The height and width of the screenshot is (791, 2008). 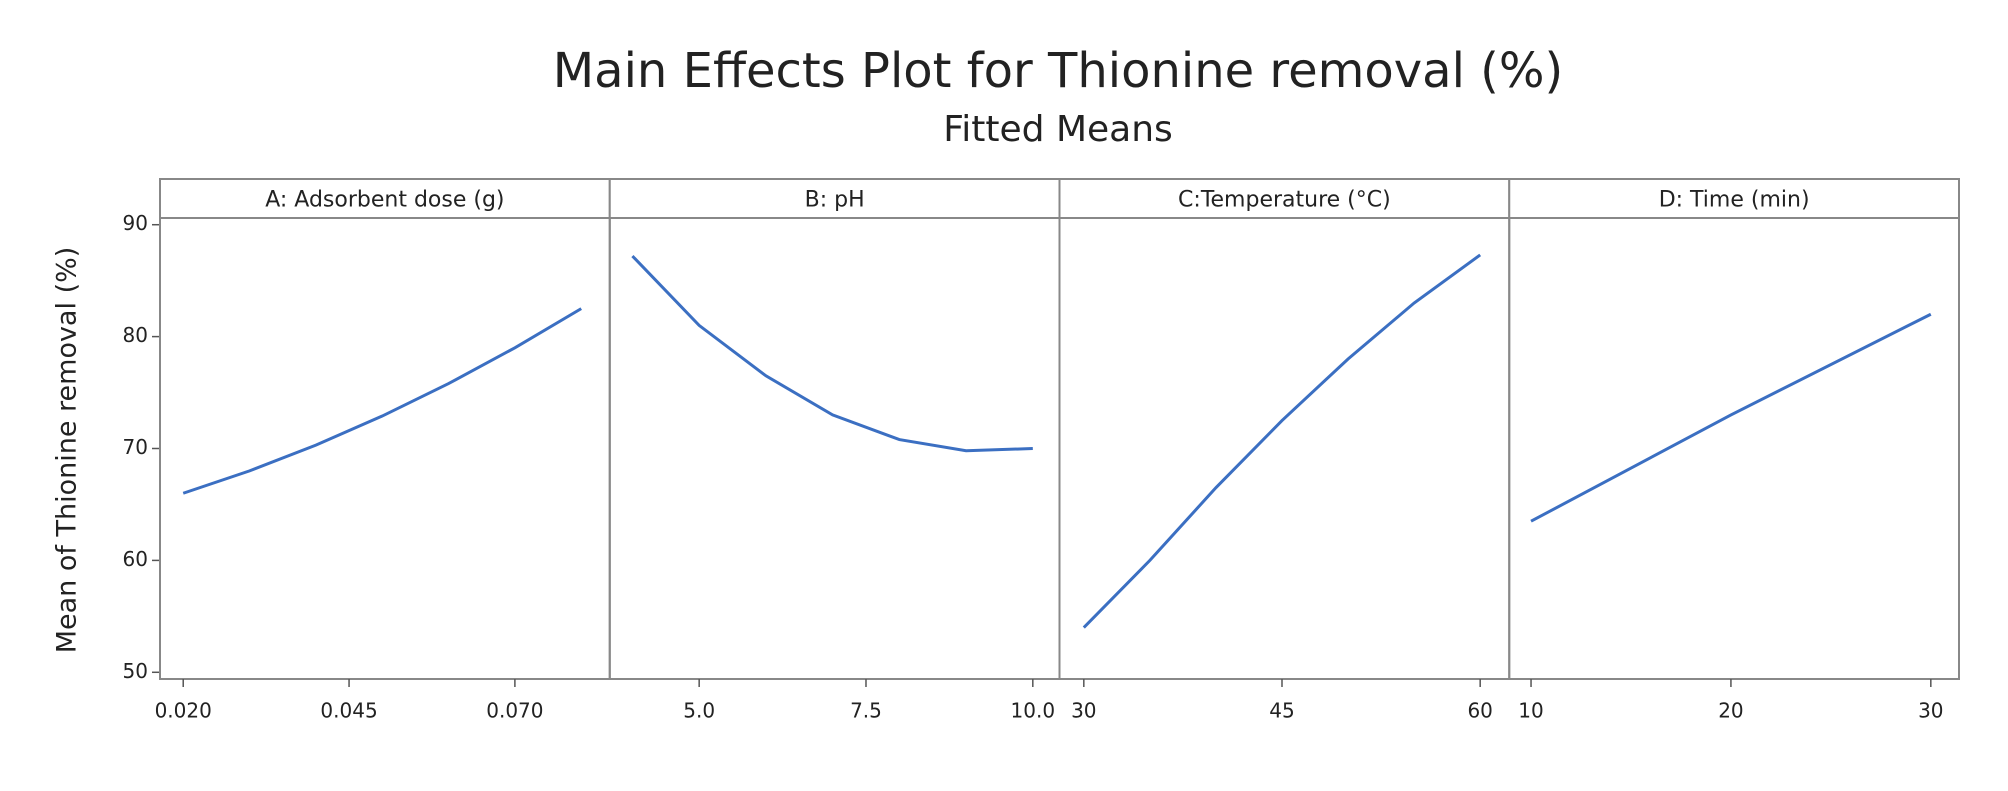 I want to click on strip-label: D: Time (min), so click(x=1734, y=200).